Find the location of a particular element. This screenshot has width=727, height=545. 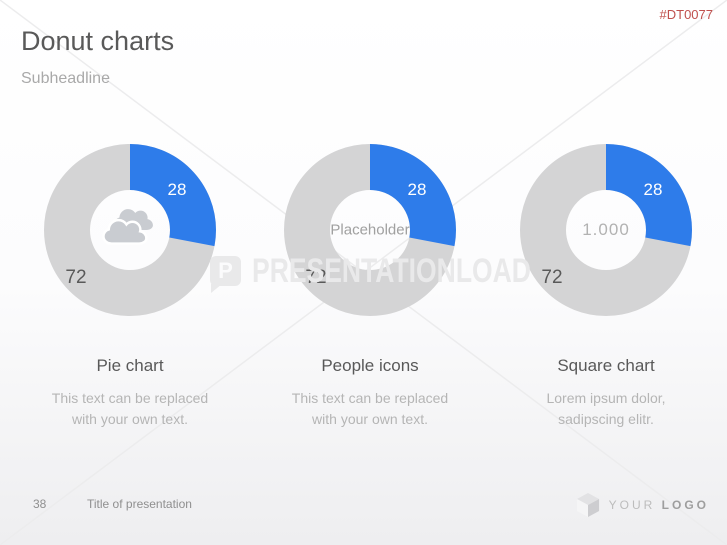

your-logo-placeholder: YOUR LOGO is located at coordinates (642, 505).